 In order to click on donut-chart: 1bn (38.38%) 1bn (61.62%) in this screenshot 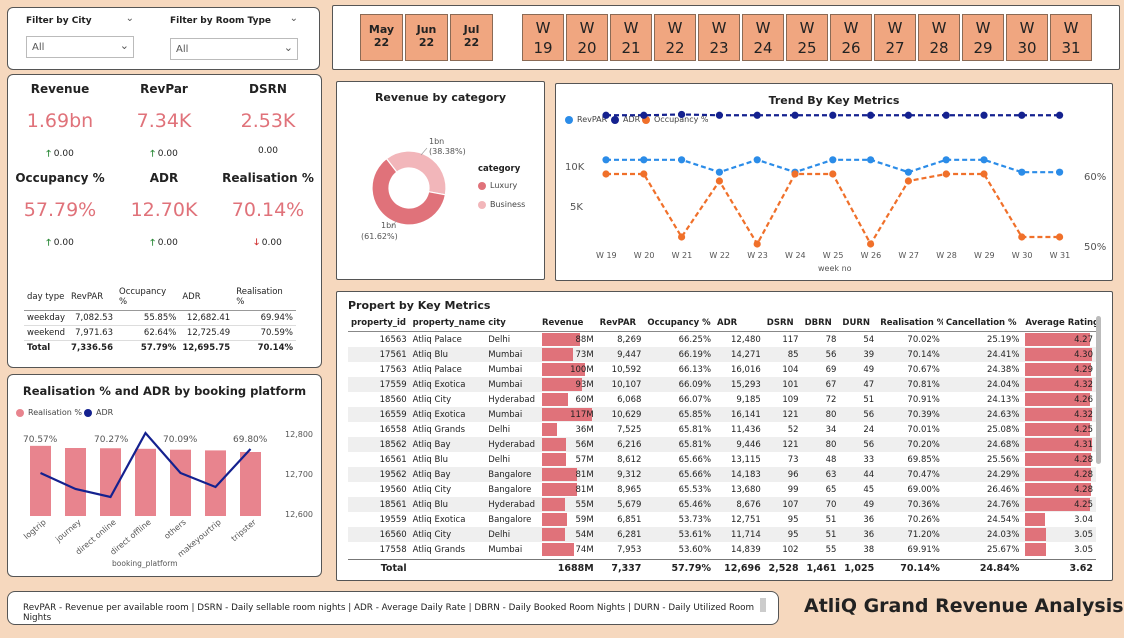, I will do `click(440, 193)`.